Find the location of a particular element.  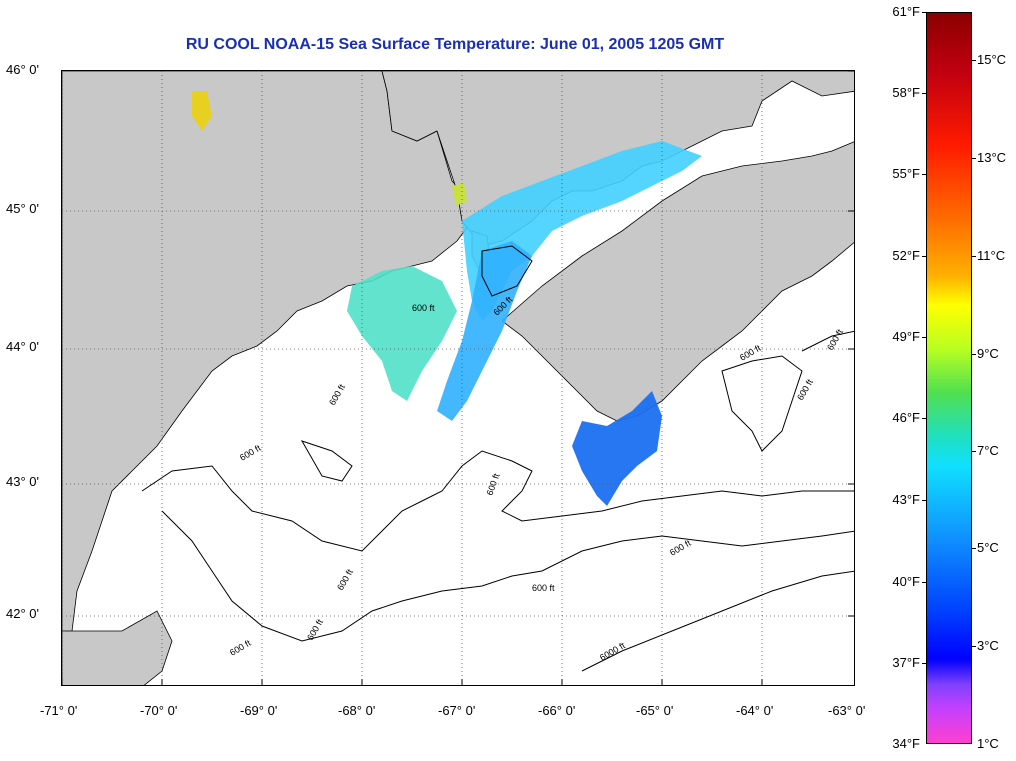

celsius-tick: 11°C is located at coordinates (991, 255).